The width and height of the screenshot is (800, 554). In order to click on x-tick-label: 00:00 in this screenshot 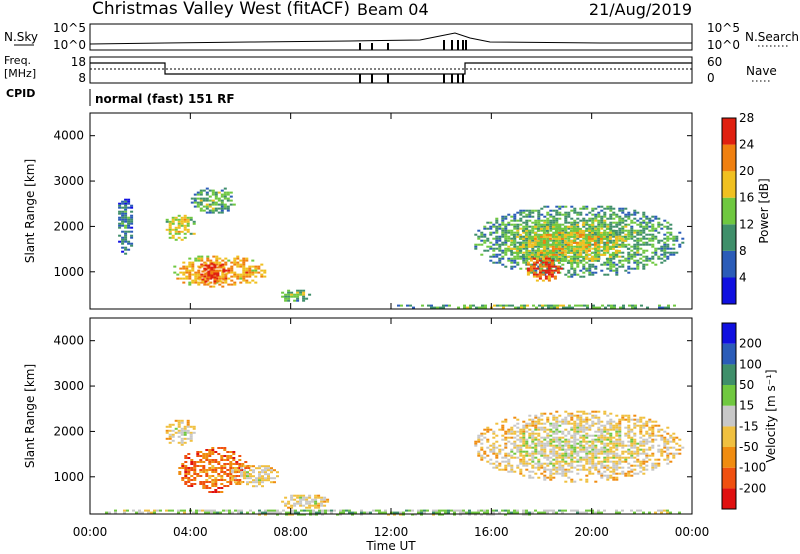, I will do `click(692, 532)`.